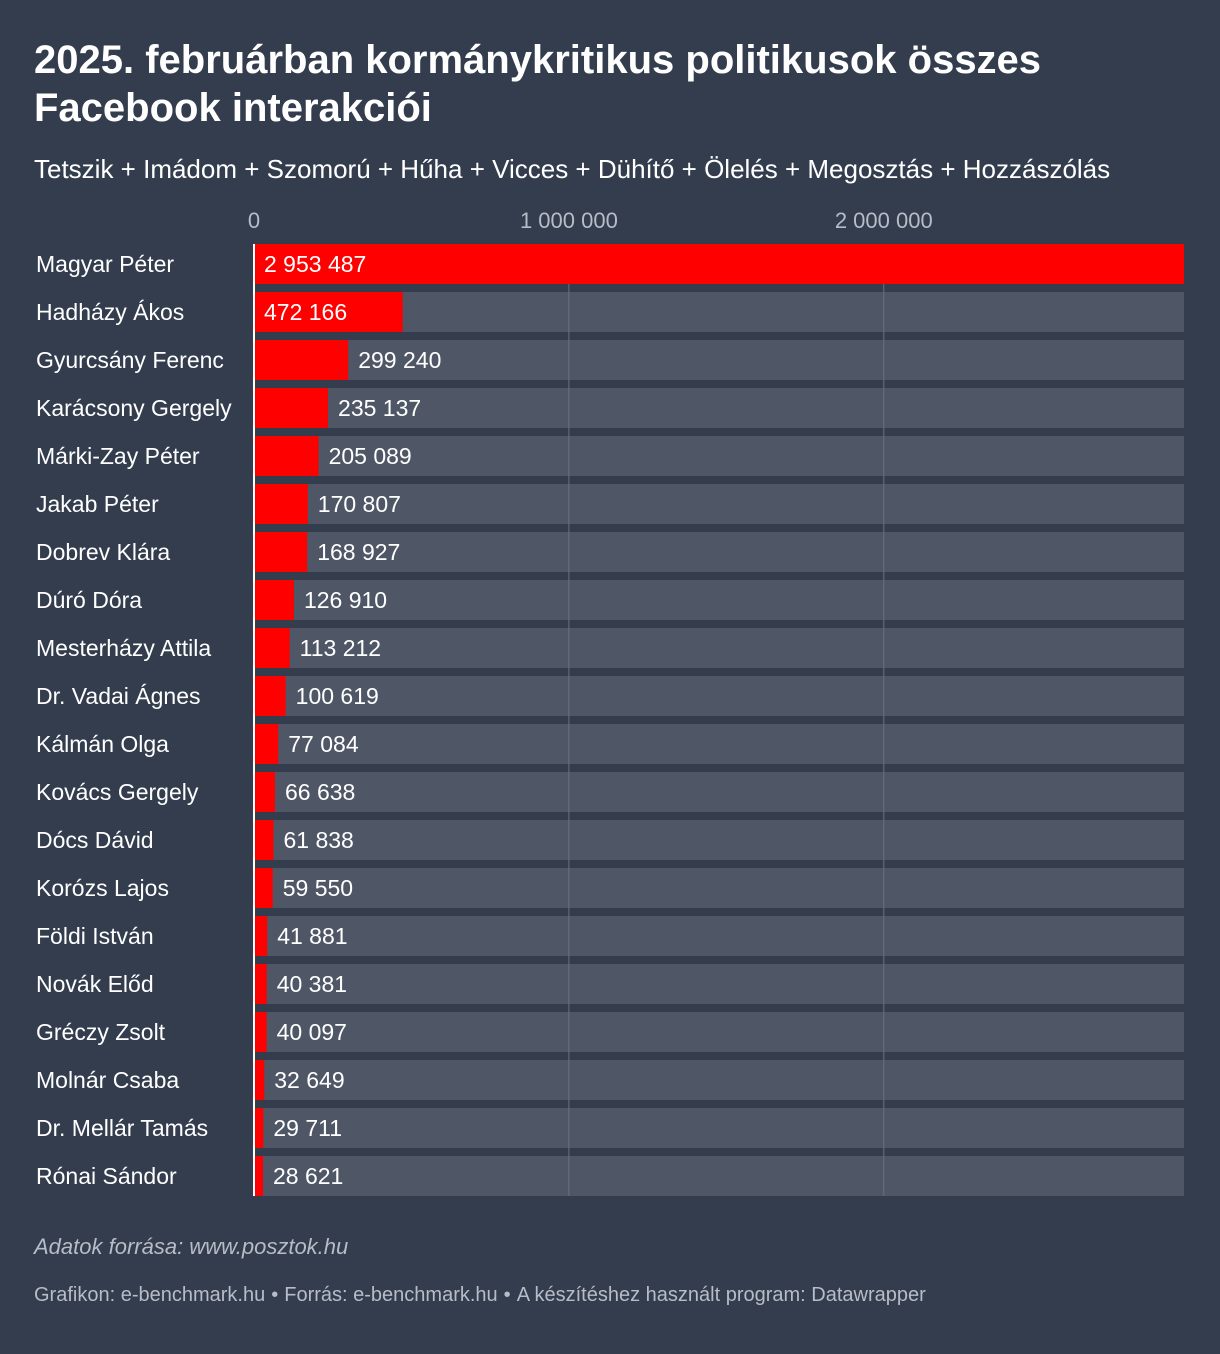  Describe the element at coordinates (123, 648) in the screenshot. I see `category-label: Mesterházy Attila` at that location.